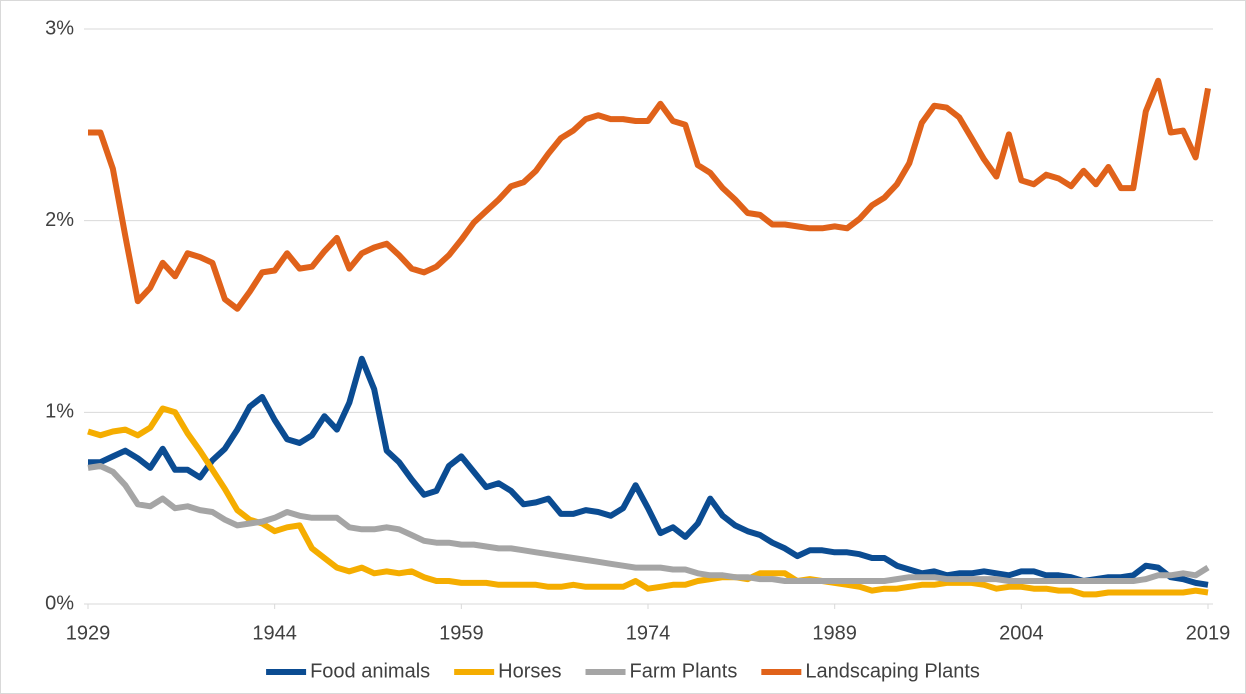 This screenshot has height=694, width=1246. I want to click on y-tick-label: 3%, so click(59, 28).